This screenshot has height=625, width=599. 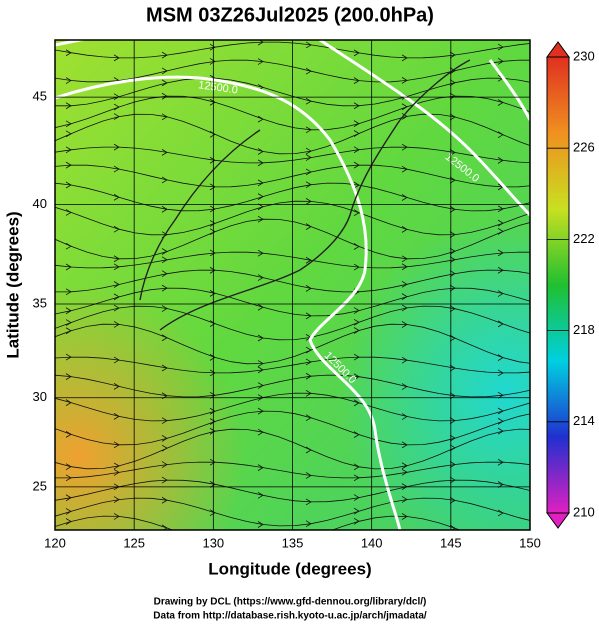 What do you see at coordinates (584, 420) in the screenshot?
I see `colorbar-tick-label: 214` at bounding box center [584, 420].